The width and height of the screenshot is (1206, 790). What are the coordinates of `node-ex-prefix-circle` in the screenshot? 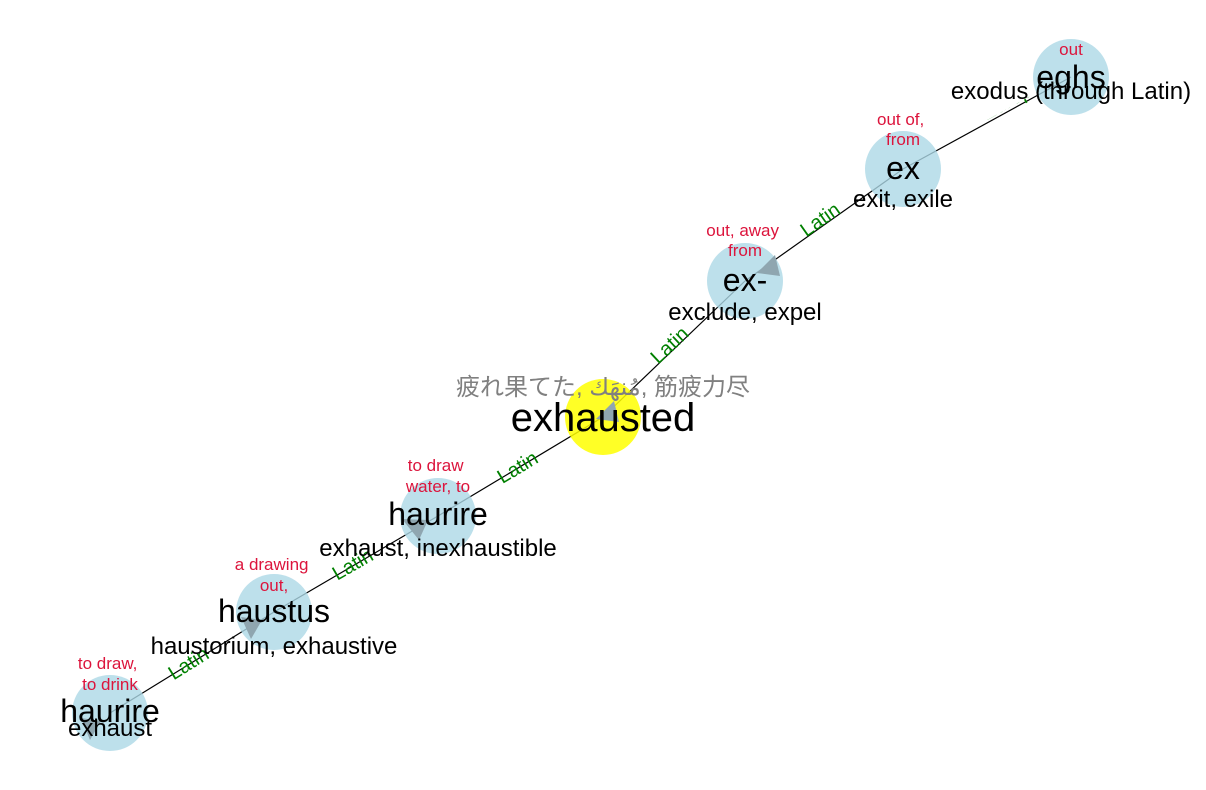 It's located at (745, 281).